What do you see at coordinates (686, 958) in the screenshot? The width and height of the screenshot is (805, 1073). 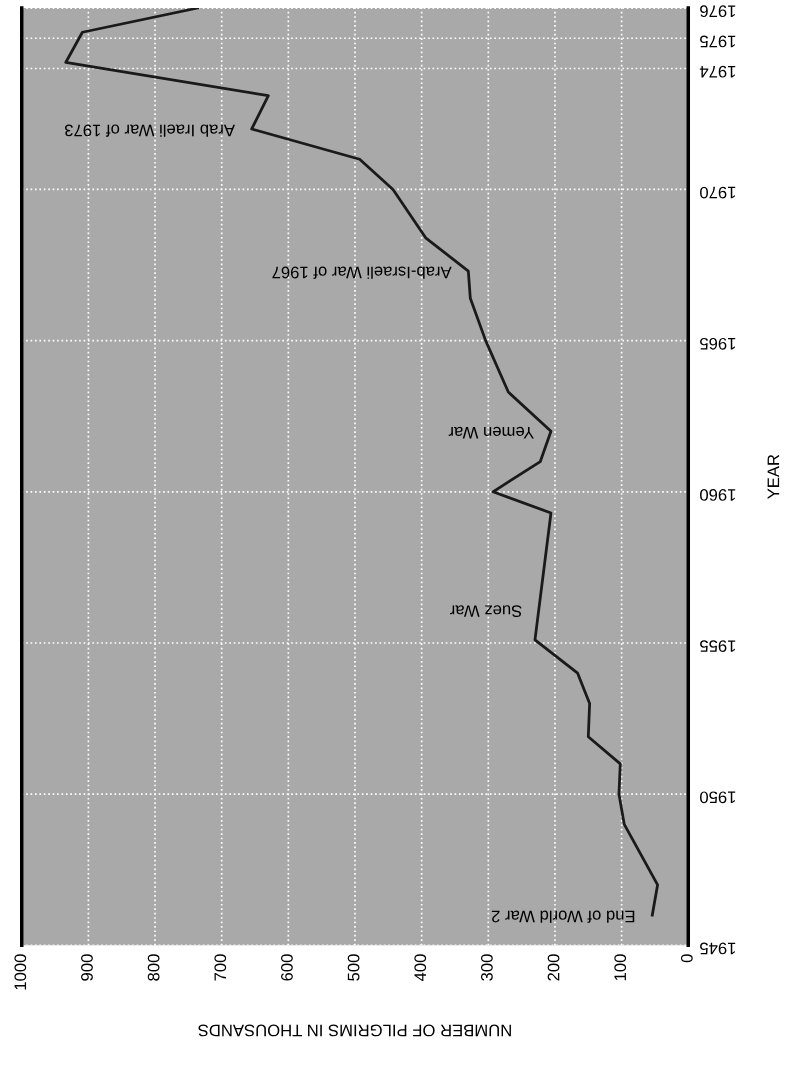 I see `x-tick-label: 0` at bounding box center [686, 958].